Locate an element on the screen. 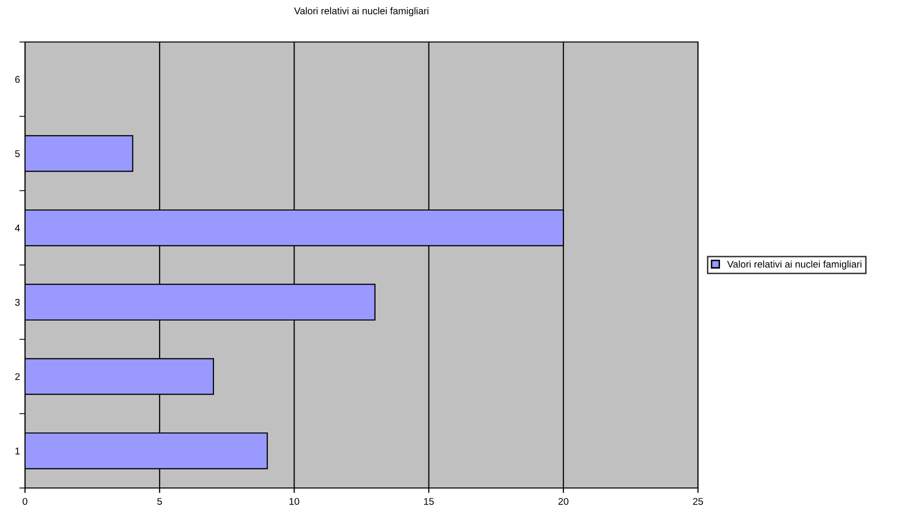 The height and width of the screenshot is (508, 913). y-tick-label: 6 is located at coordinates (17, 79).